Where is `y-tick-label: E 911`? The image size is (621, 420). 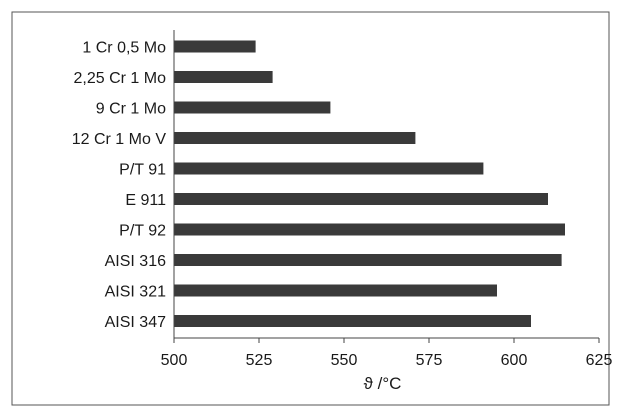 y-tick-label: E 911 is located at coordinates (145, 200).